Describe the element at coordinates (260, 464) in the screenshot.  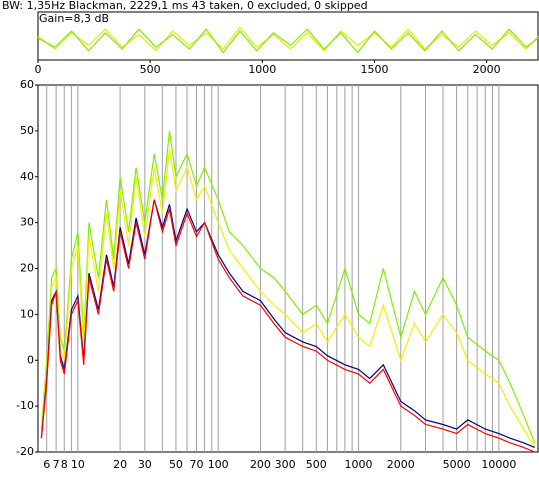
I see `x-tick-label: 200` at that location.